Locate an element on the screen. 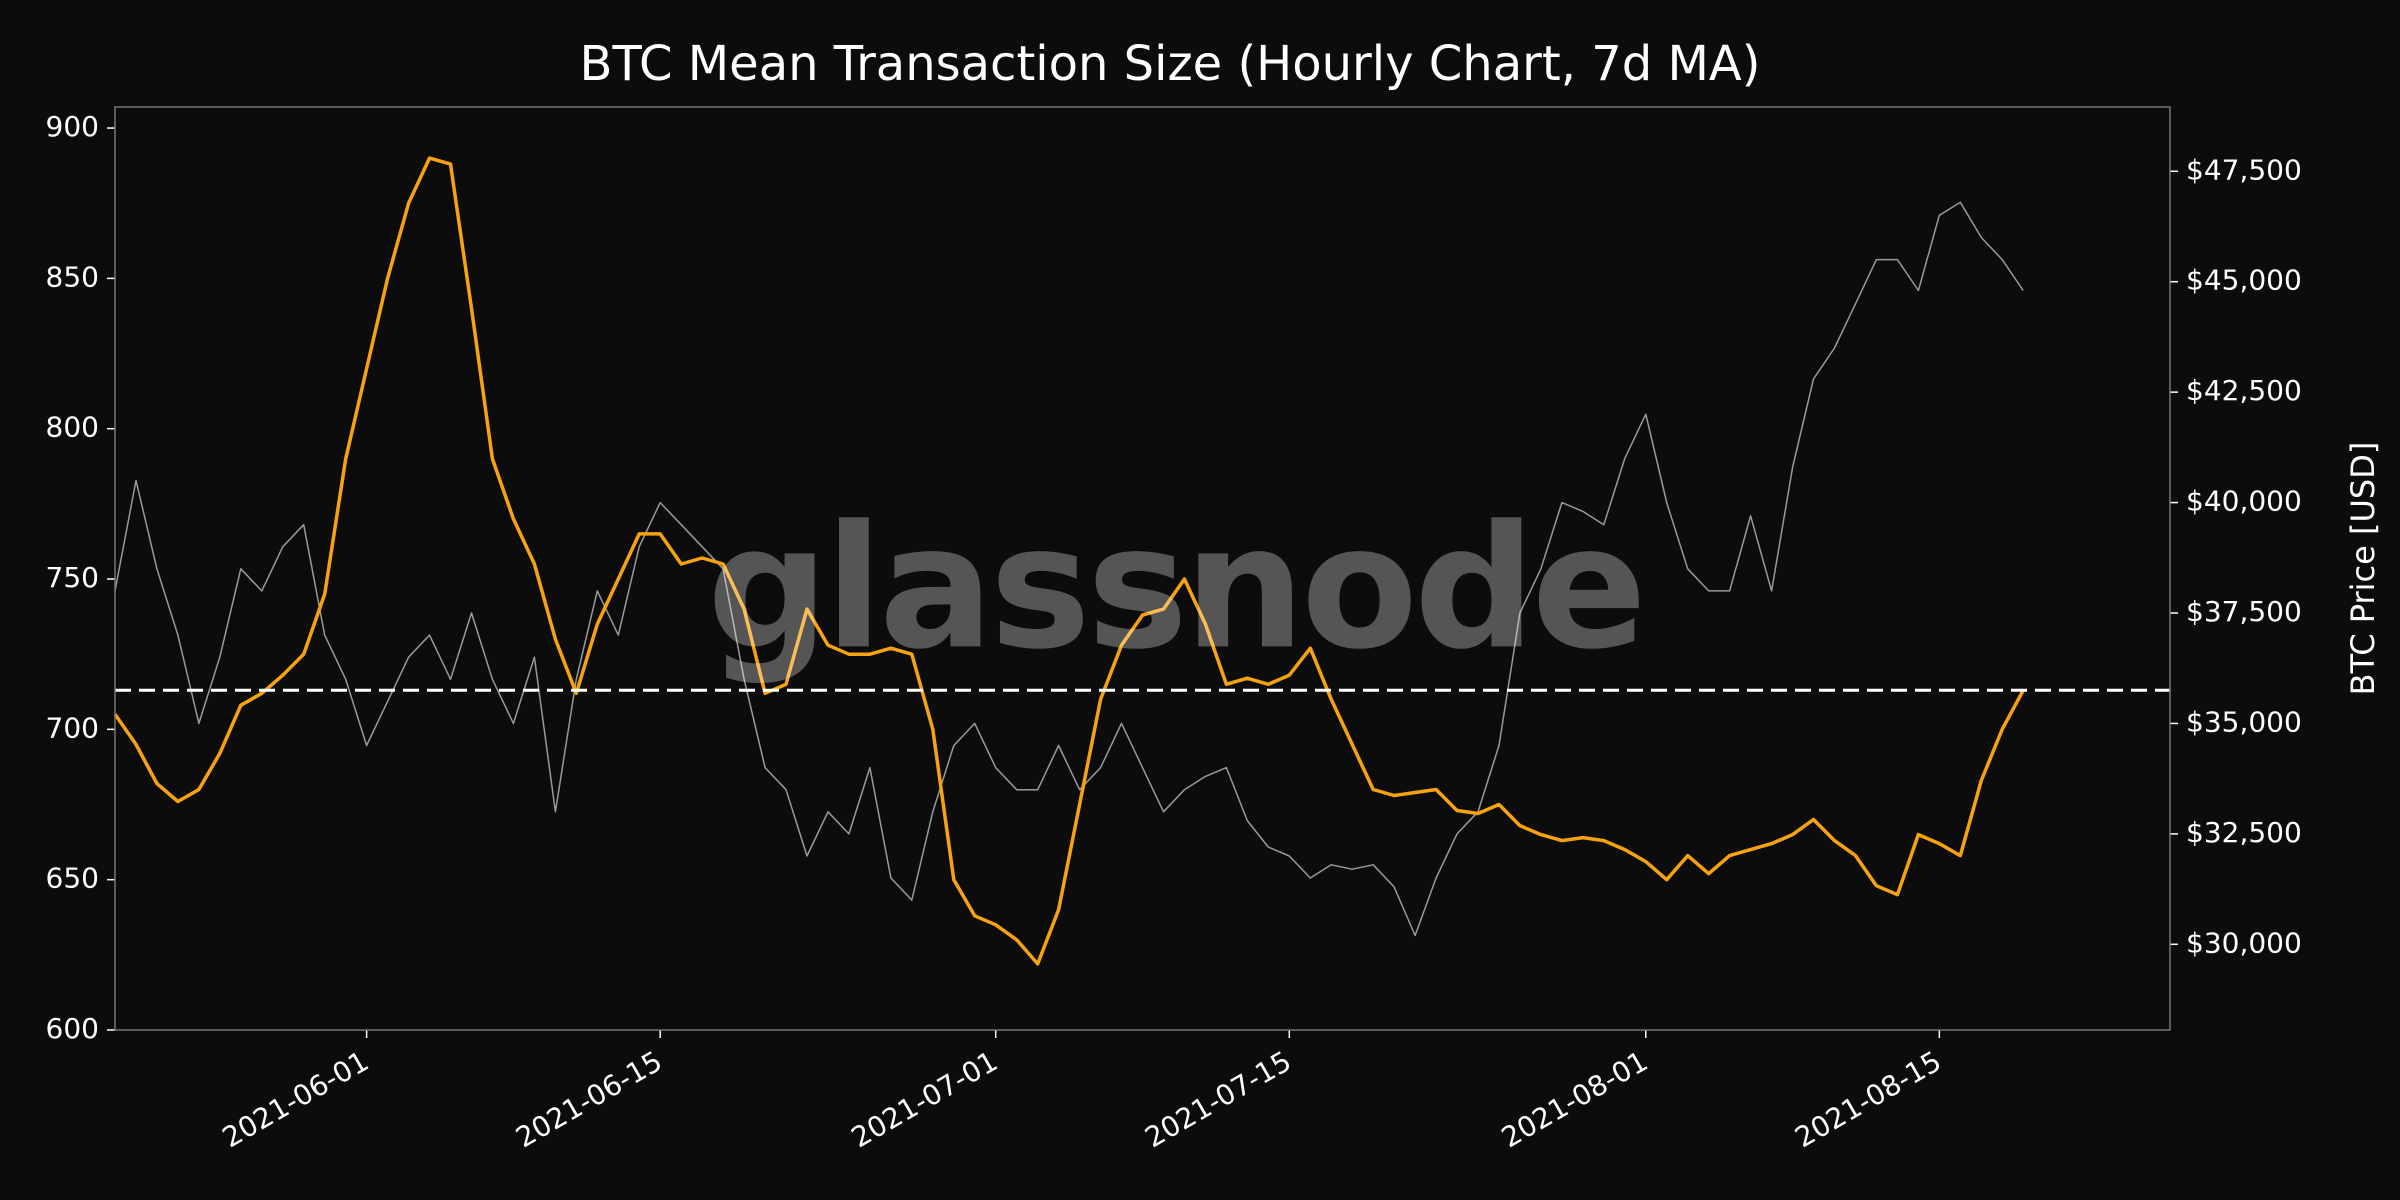  y2-tick-label: $47,500 is located at coordinates (2244, 169).